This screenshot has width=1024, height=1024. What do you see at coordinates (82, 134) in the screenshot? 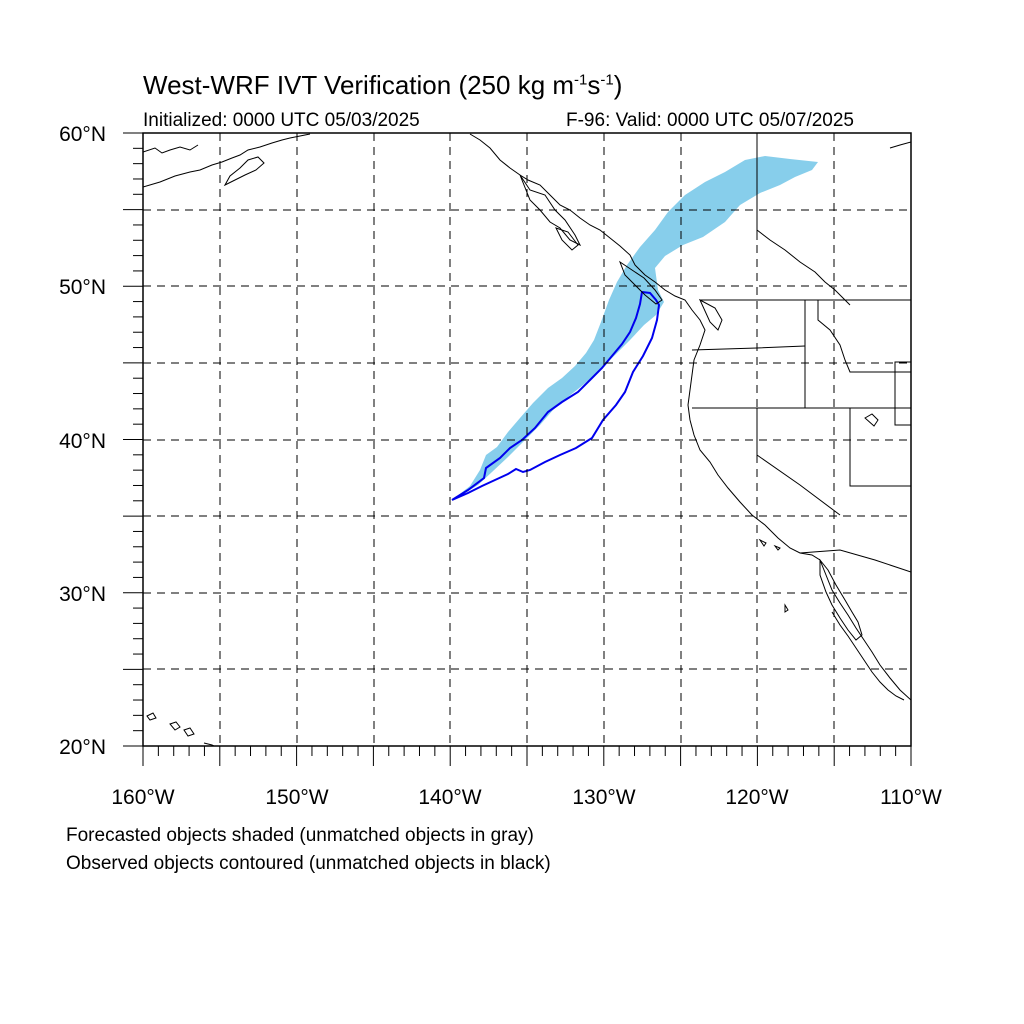
I see `lat-label-60: 60°N` at bounding box center [82, 134].